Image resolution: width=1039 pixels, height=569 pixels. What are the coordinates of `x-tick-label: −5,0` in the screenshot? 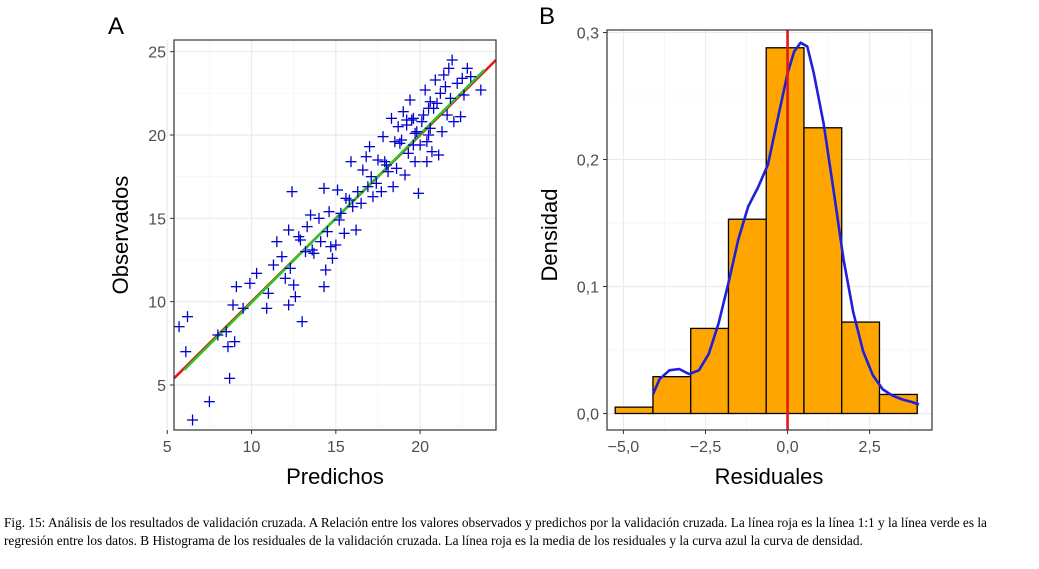 It's located at (624, 447).